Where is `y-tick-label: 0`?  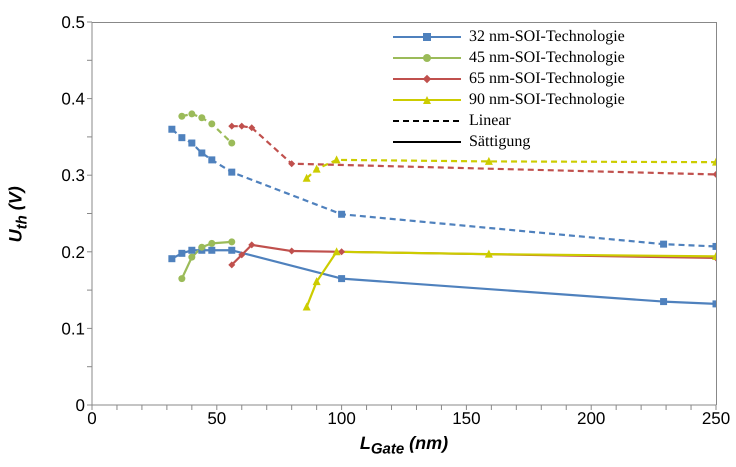
y-tick-label: 0 is located at coordinates (80, 406).